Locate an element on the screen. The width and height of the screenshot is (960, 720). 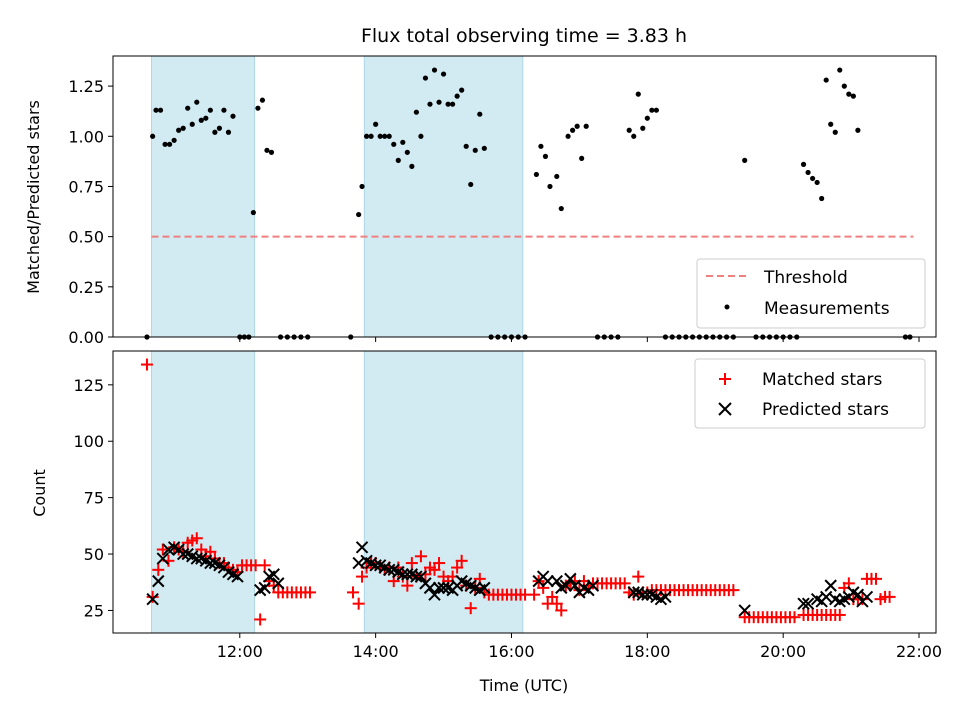
x-tick-label: 16:00 is located at coordinates (511, 651).